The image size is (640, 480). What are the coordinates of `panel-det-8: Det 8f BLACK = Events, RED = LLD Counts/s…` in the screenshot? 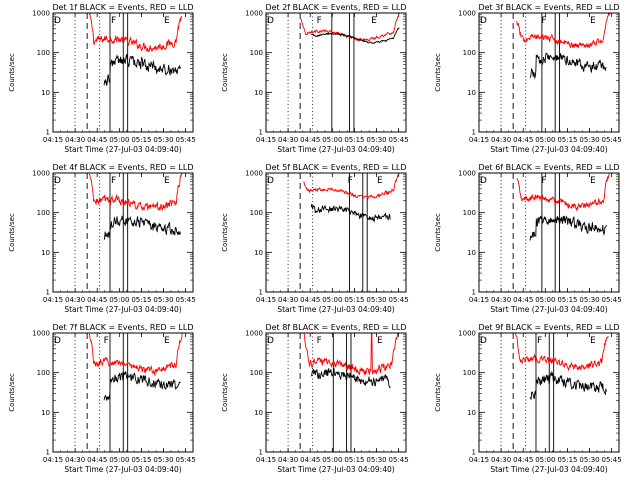 It's located at (315, 398).